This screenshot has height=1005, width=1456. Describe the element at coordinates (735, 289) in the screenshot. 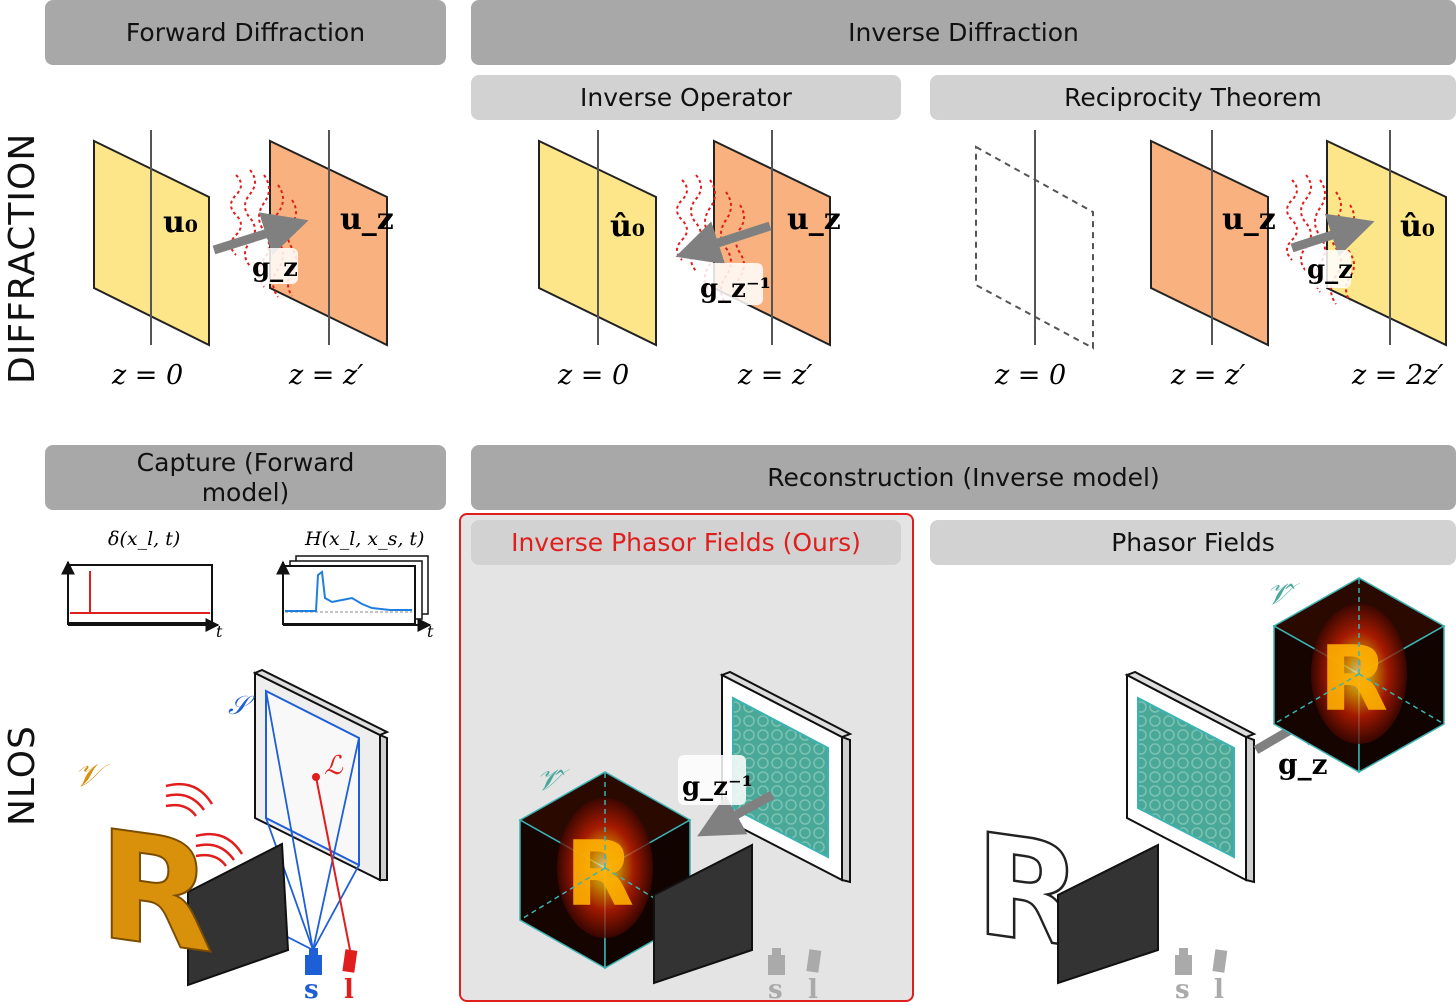

I see `label-gz-inv-operator: g_z⁻¹` at that location.